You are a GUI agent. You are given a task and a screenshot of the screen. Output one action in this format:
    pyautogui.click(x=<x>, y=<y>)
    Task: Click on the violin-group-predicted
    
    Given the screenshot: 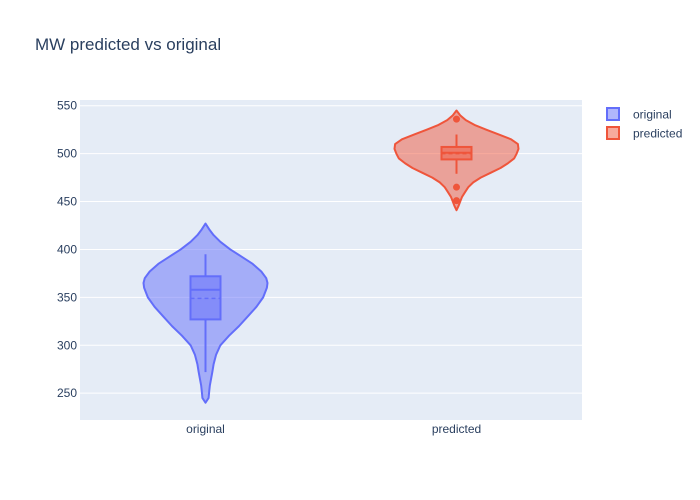 What is the action you would take?
    pyautogui.click(x=456, y=160)
    